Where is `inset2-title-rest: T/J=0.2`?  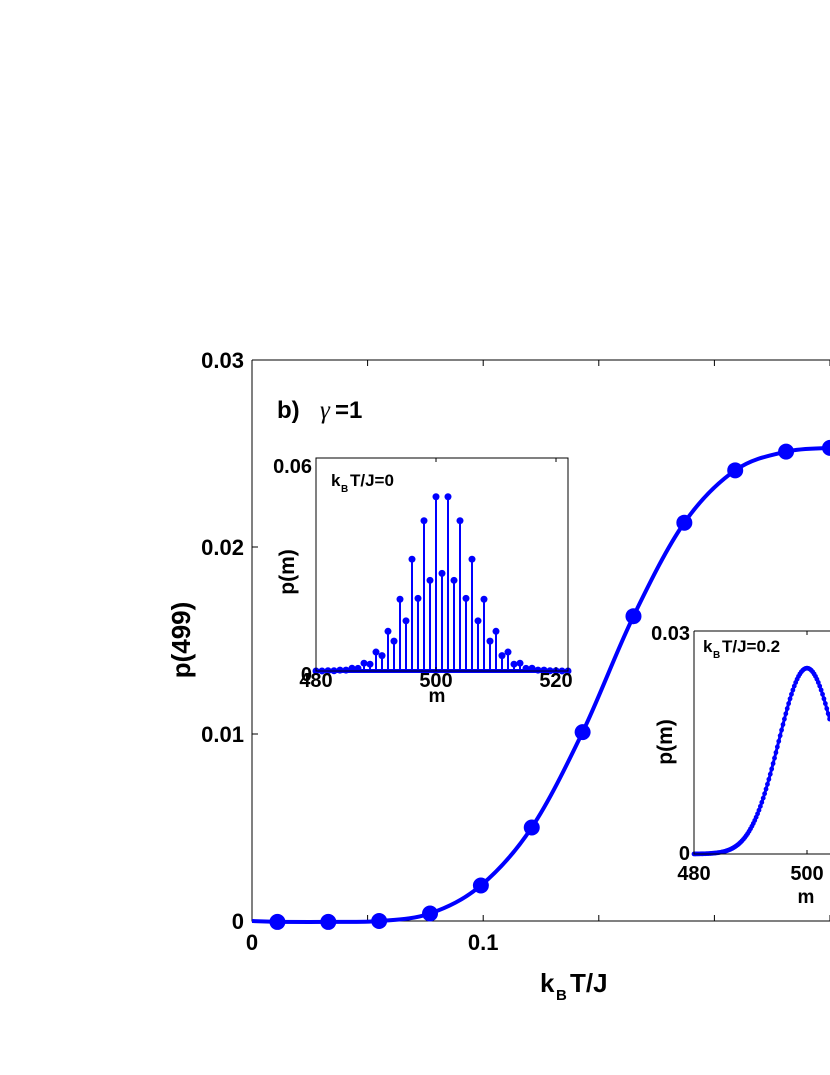
inset2-title-rest: T/J=0.2 is located at coordinates (751, 646).